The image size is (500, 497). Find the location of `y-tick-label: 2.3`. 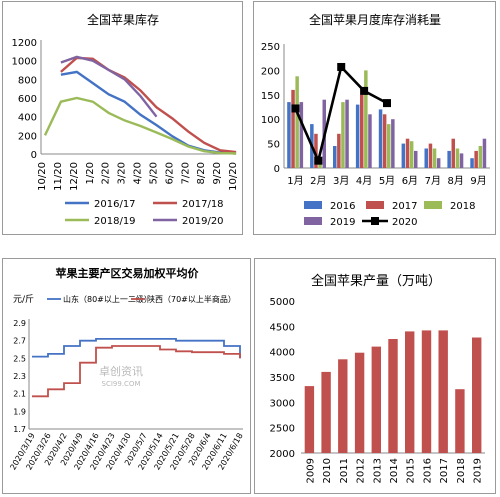

y-tick-label: 2.3 is located at coordinates (19, 376).